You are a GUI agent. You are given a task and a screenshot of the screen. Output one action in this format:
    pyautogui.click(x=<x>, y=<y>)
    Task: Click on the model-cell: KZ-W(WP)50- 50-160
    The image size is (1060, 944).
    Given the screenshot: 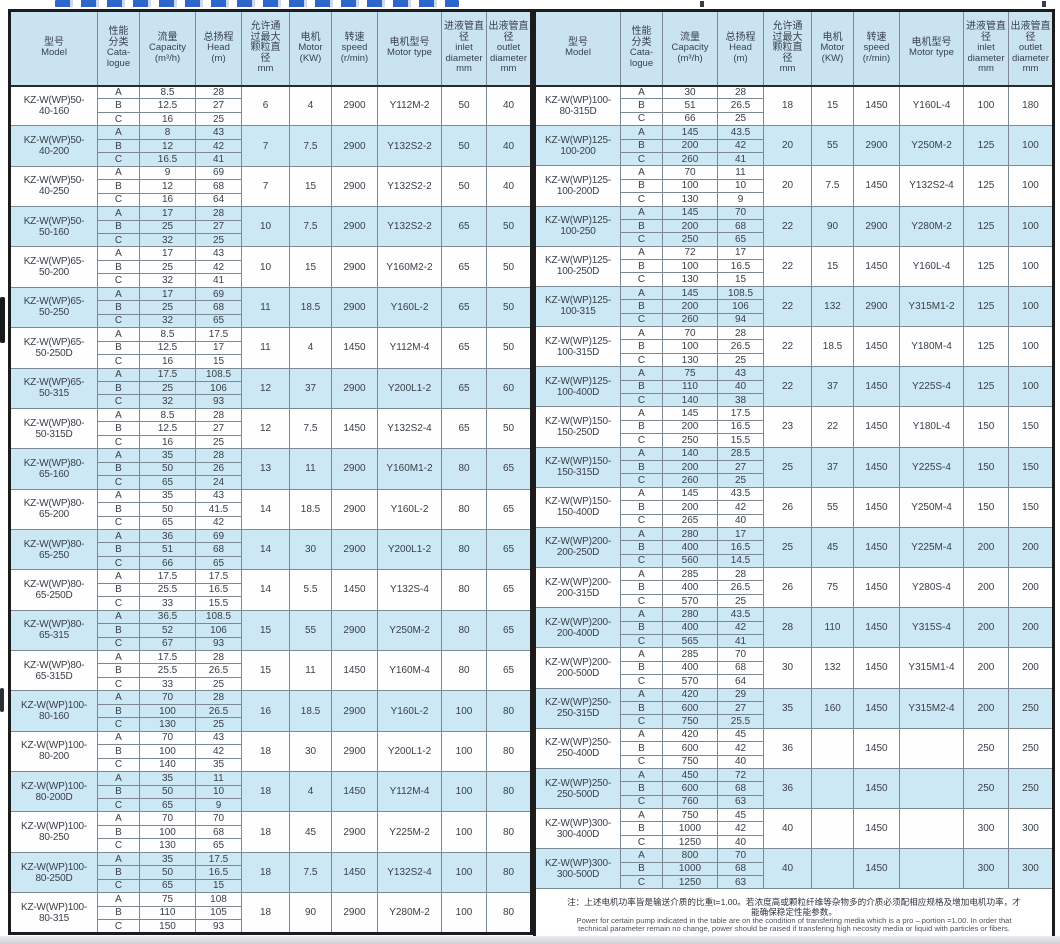 What is the action you would take?
    pyautogui.click(x=53, y=227)
    